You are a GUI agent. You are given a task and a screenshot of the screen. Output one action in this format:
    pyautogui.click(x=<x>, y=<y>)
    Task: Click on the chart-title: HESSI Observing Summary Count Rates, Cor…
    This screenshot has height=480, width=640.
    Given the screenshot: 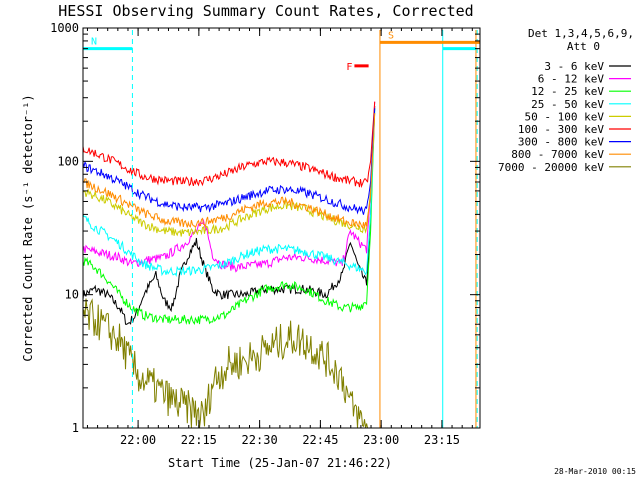 What is the action you would take?
    pyautogui.click(x=265, y=11)
    